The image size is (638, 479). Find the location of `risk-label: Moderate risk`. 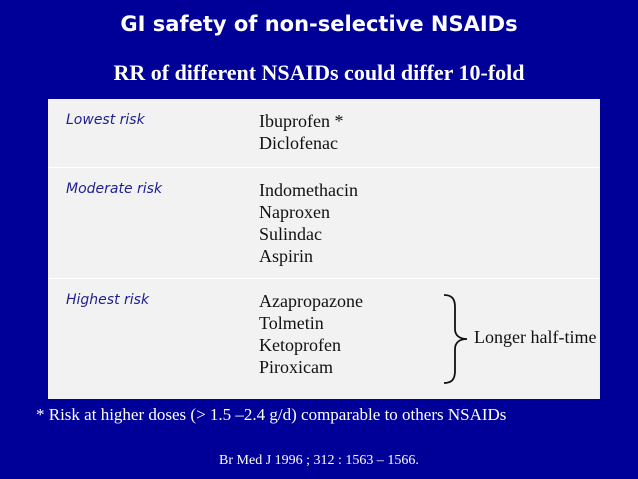

risk-label: Moderate risk is located at coordinates (114, 189).